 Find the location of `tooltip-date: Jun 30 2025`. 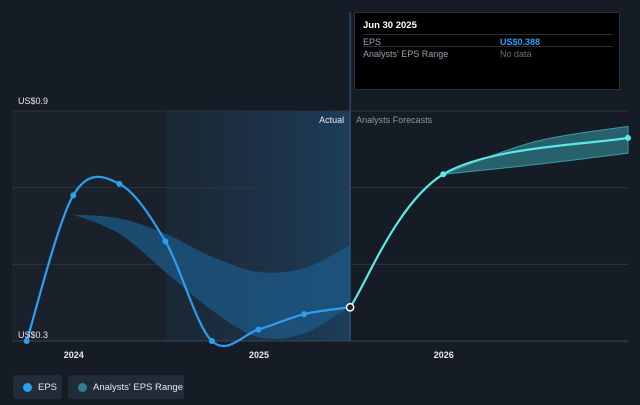

tooltip-date: Jun 30 2025 is located at coordinates (390, 25).